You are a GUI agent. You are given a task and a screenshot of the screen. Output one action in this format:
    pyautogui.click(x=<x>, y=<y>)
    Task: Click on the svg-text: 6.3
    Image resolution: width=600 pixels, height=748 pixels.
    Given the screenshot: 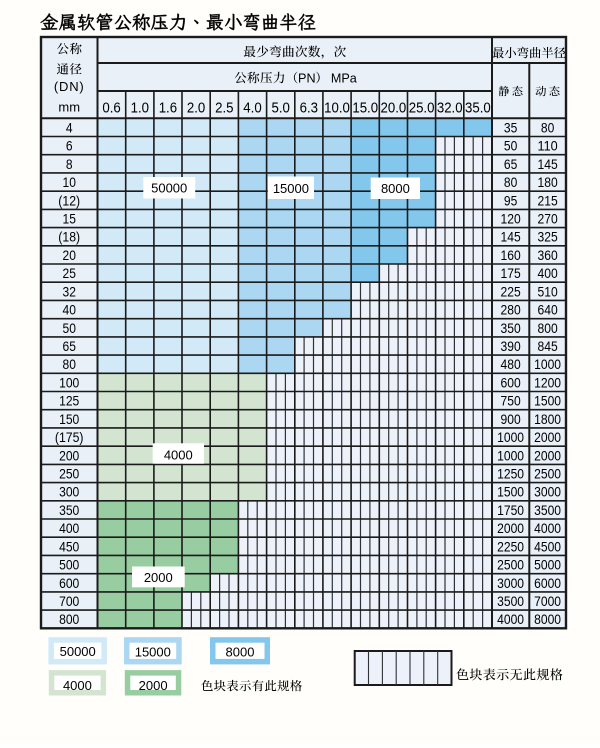 What is the action you would take?
    pyautogui.click(x=309, y=107)
    